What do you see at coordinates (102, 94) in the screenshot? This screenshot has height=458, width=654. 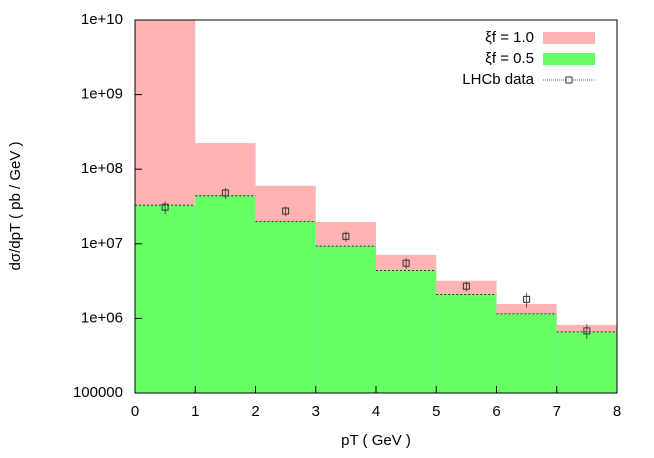 I see `y-tick-label: 1e+09` at bounding box center [102, 94].